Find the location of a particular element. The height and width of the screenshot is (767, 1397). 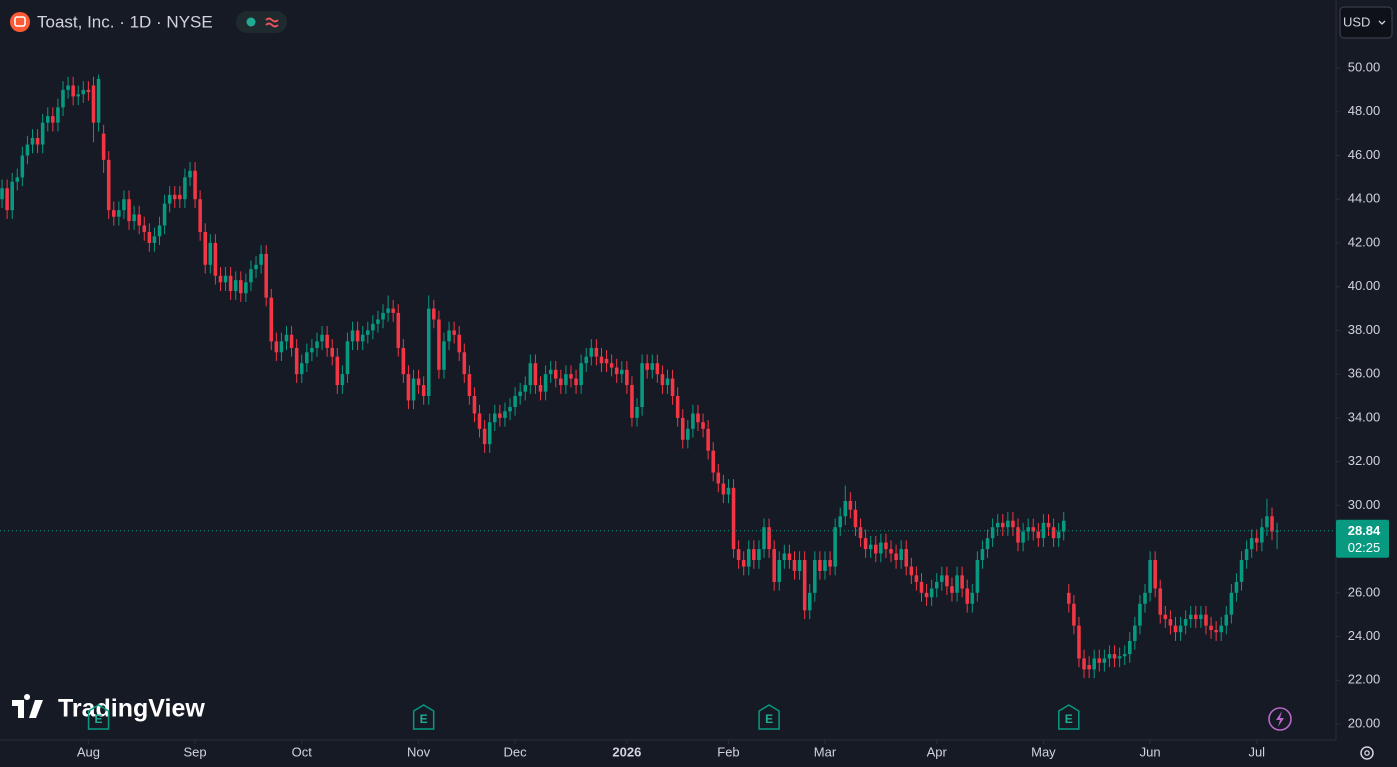

x-tick-label: May is located at coordinates (1043, 751).